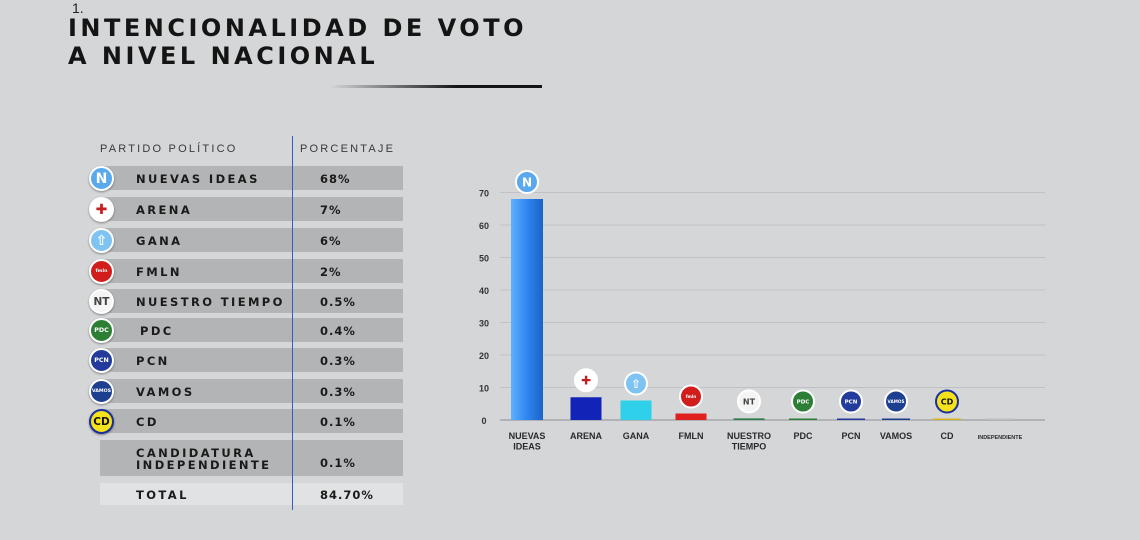 The image size is (1140, 540). I want to click on y-tick-label: 0, so click(483, 421).